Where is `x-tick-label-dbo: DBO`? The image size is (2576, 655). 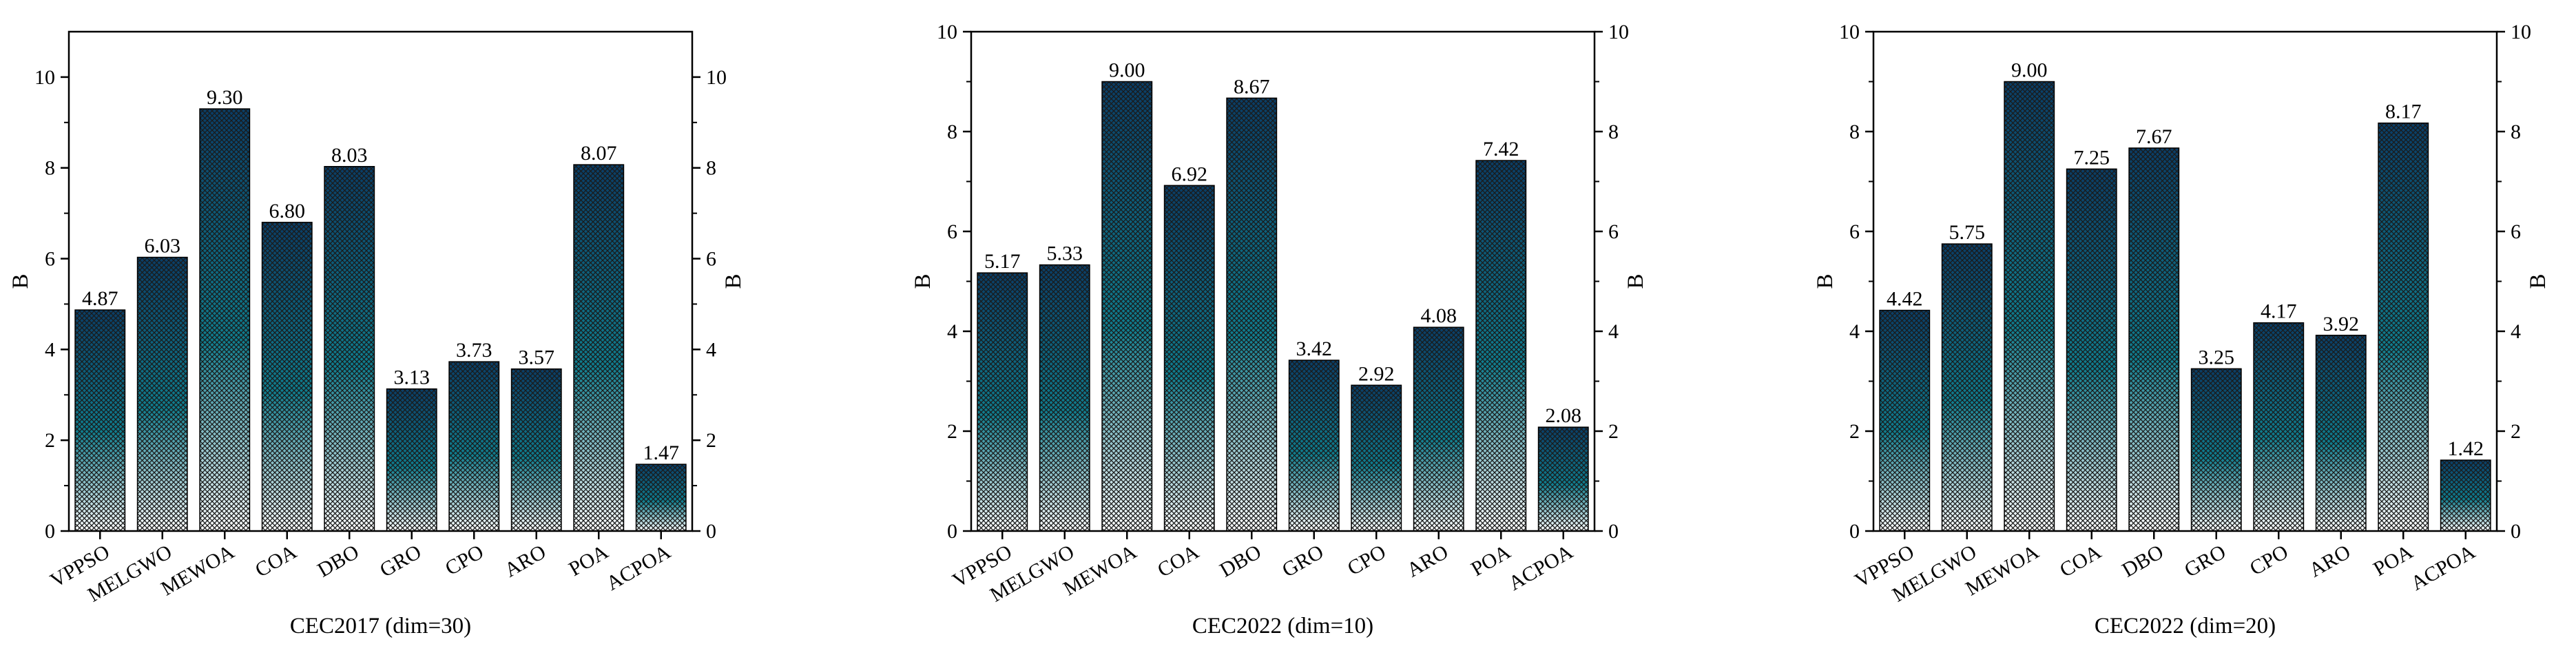
x-tick-label-dbo: DBO is located at coordinates (1240, 561).